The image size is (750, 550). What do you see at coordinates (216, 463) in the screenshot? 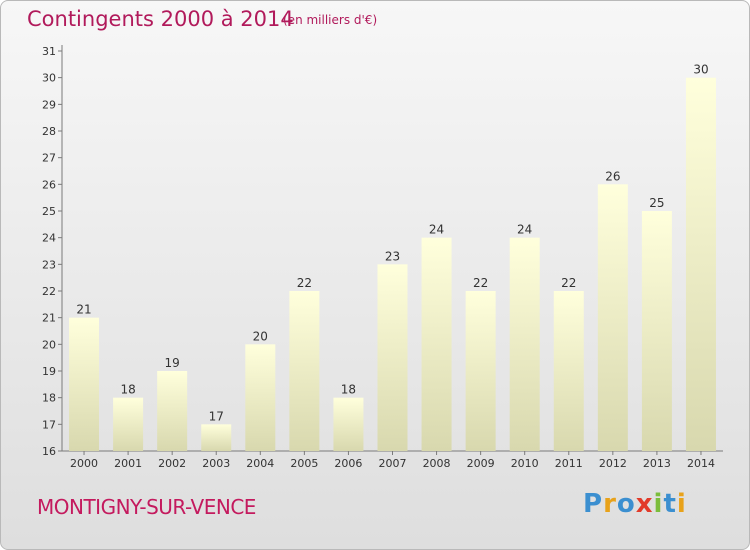
I see `x-tick-label: 2003` at bounding box center [216, 463].